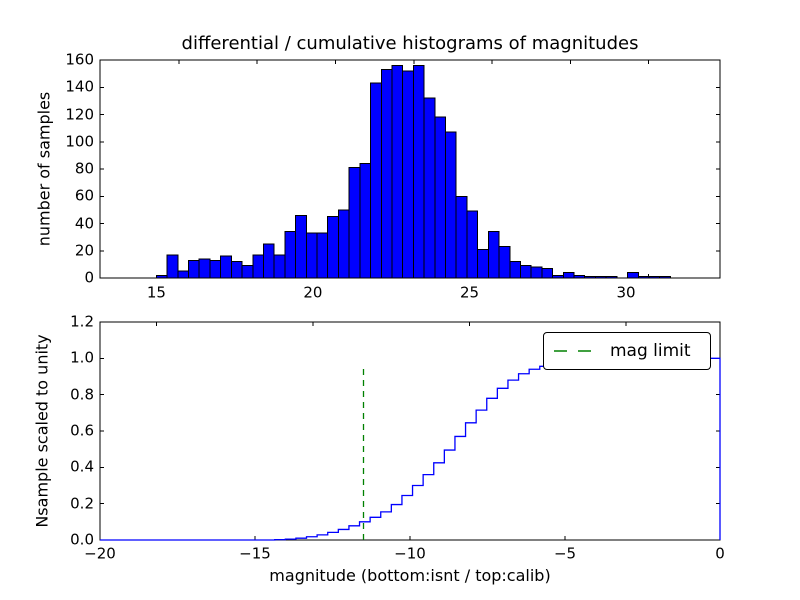 This screenshot has width=800, height=600. Describe the element at coordinates (79, 141) in the screenshot. I see `top-ytick-label: 100` at that location.